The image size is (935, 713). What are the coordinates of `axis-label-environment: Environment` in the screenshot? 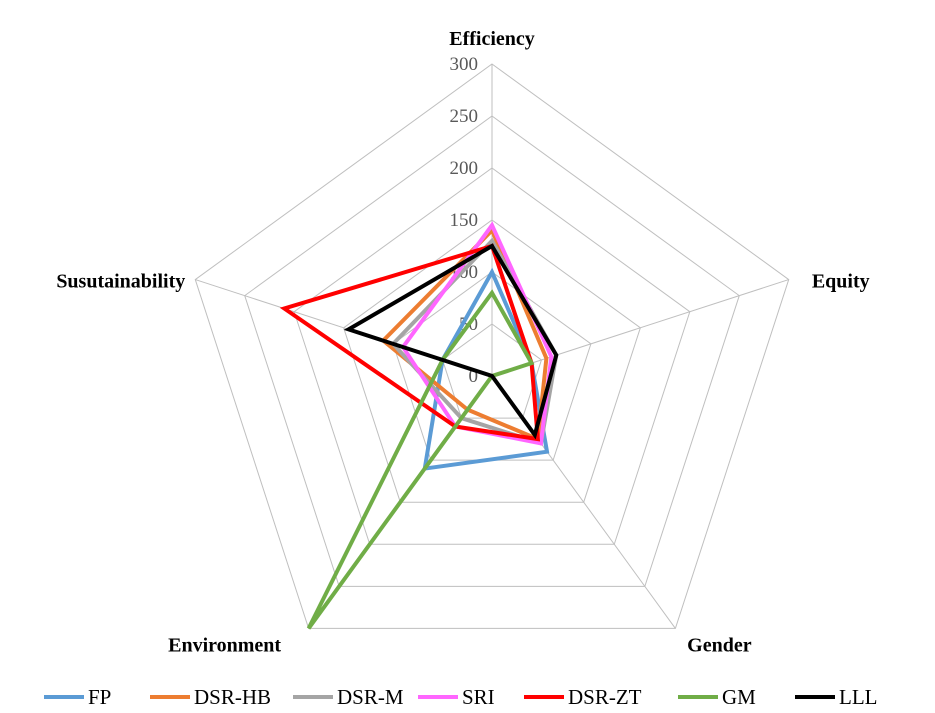 It's located at (224, 645).